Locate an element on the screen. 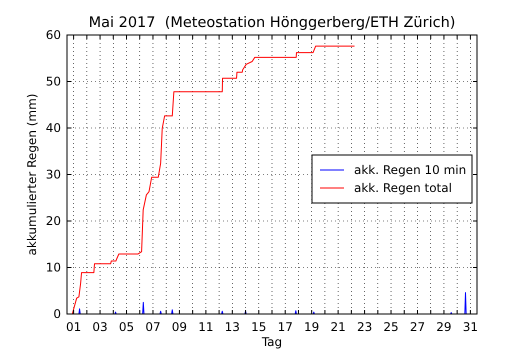 The width and height of the screenshot is (530, 350). legend-label: akk. Regen total is located at coordinates (403, 188).